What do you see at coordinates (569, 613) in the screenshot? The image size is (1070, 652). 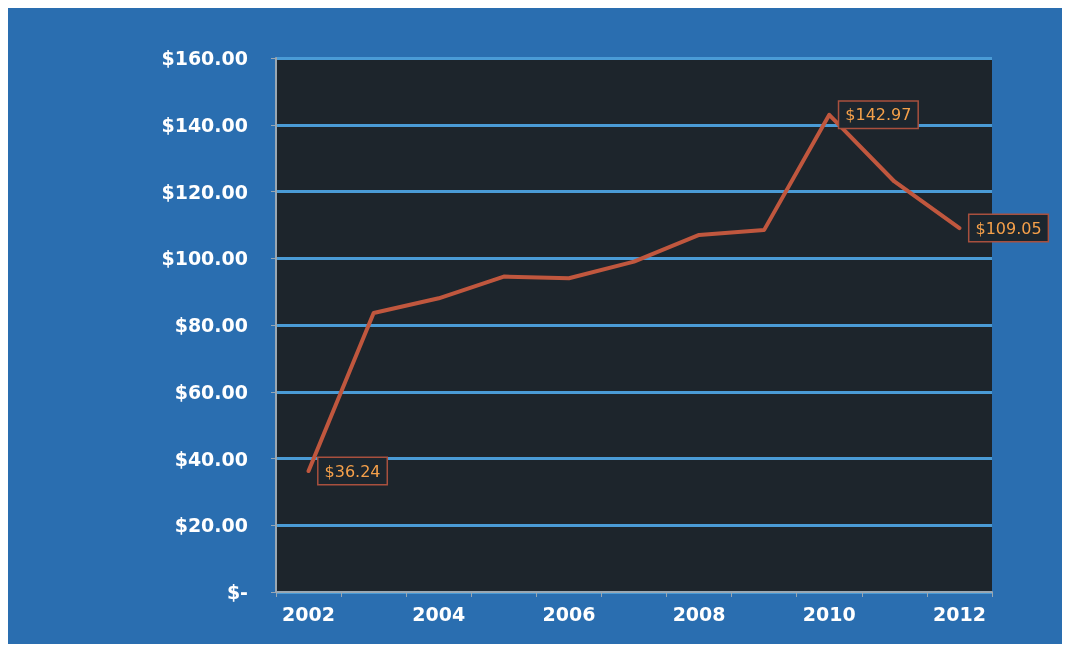 I see `x-tick-label: 2006` at bounding box center [569, 613].